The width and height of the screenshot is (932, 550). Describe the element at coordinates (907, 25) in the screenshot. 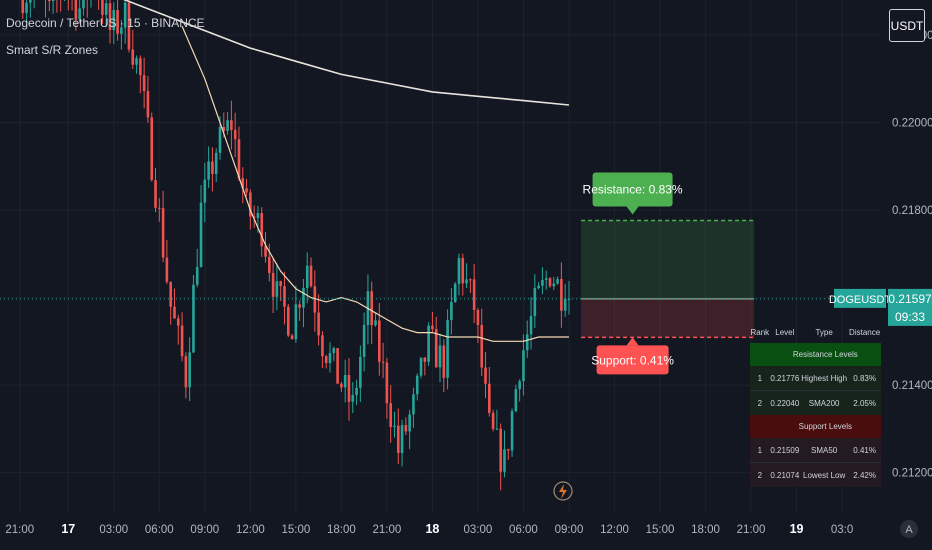

I see `currency-button: USDT` at that location.